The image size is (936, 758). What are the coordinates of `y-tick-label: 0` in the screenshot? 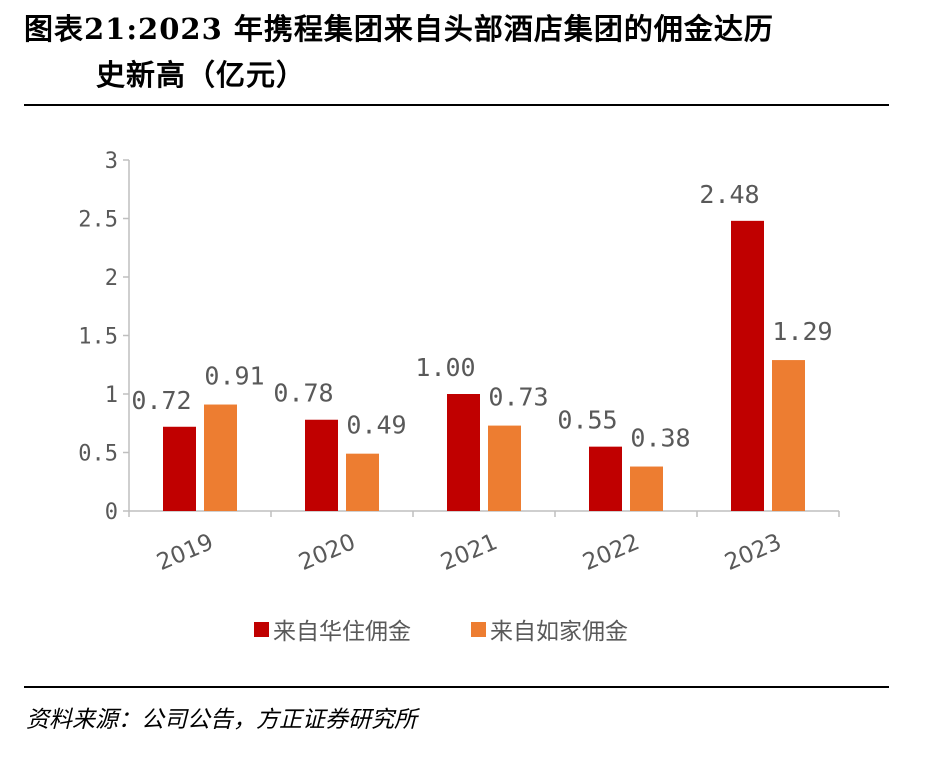 It's located at (111, 512).